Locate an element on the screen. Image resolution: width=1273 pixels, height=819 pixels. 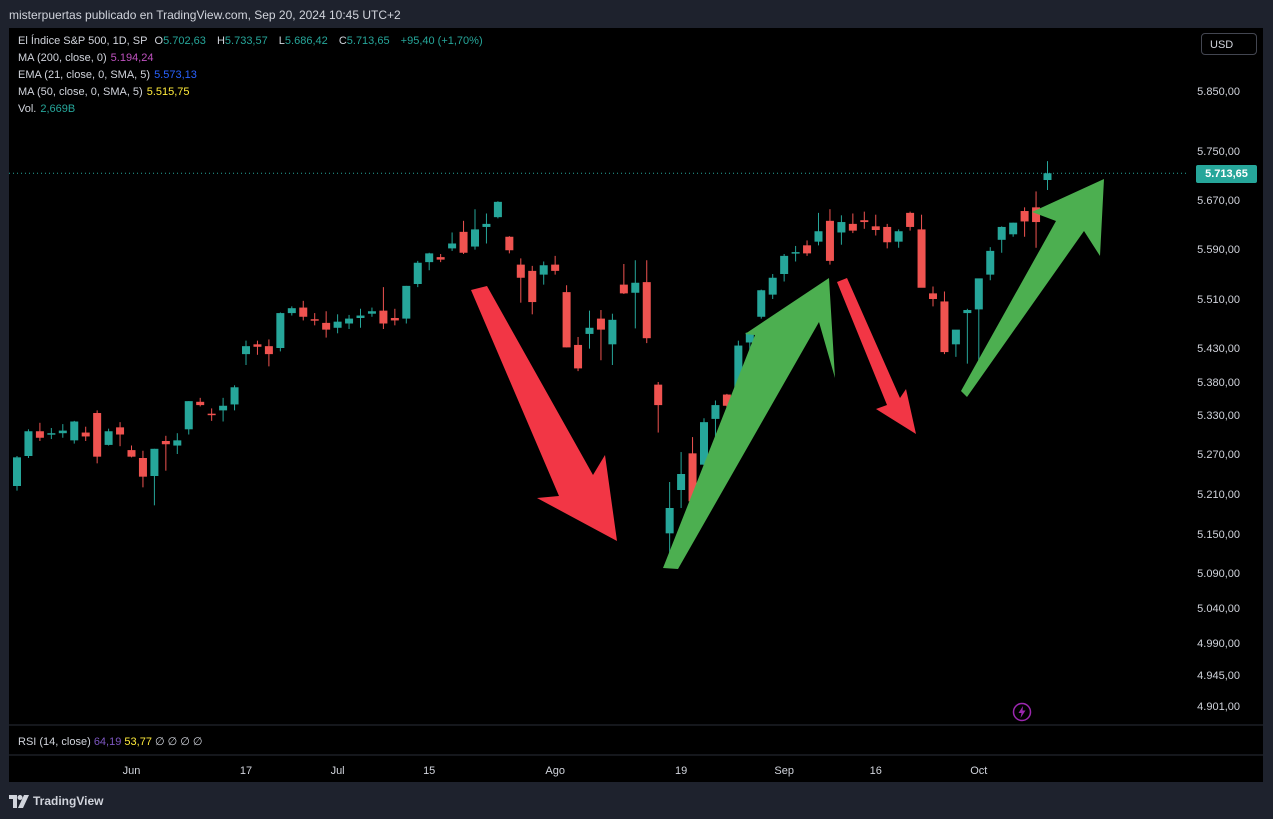
lightning-icon is located at coordinates (1022, 712).